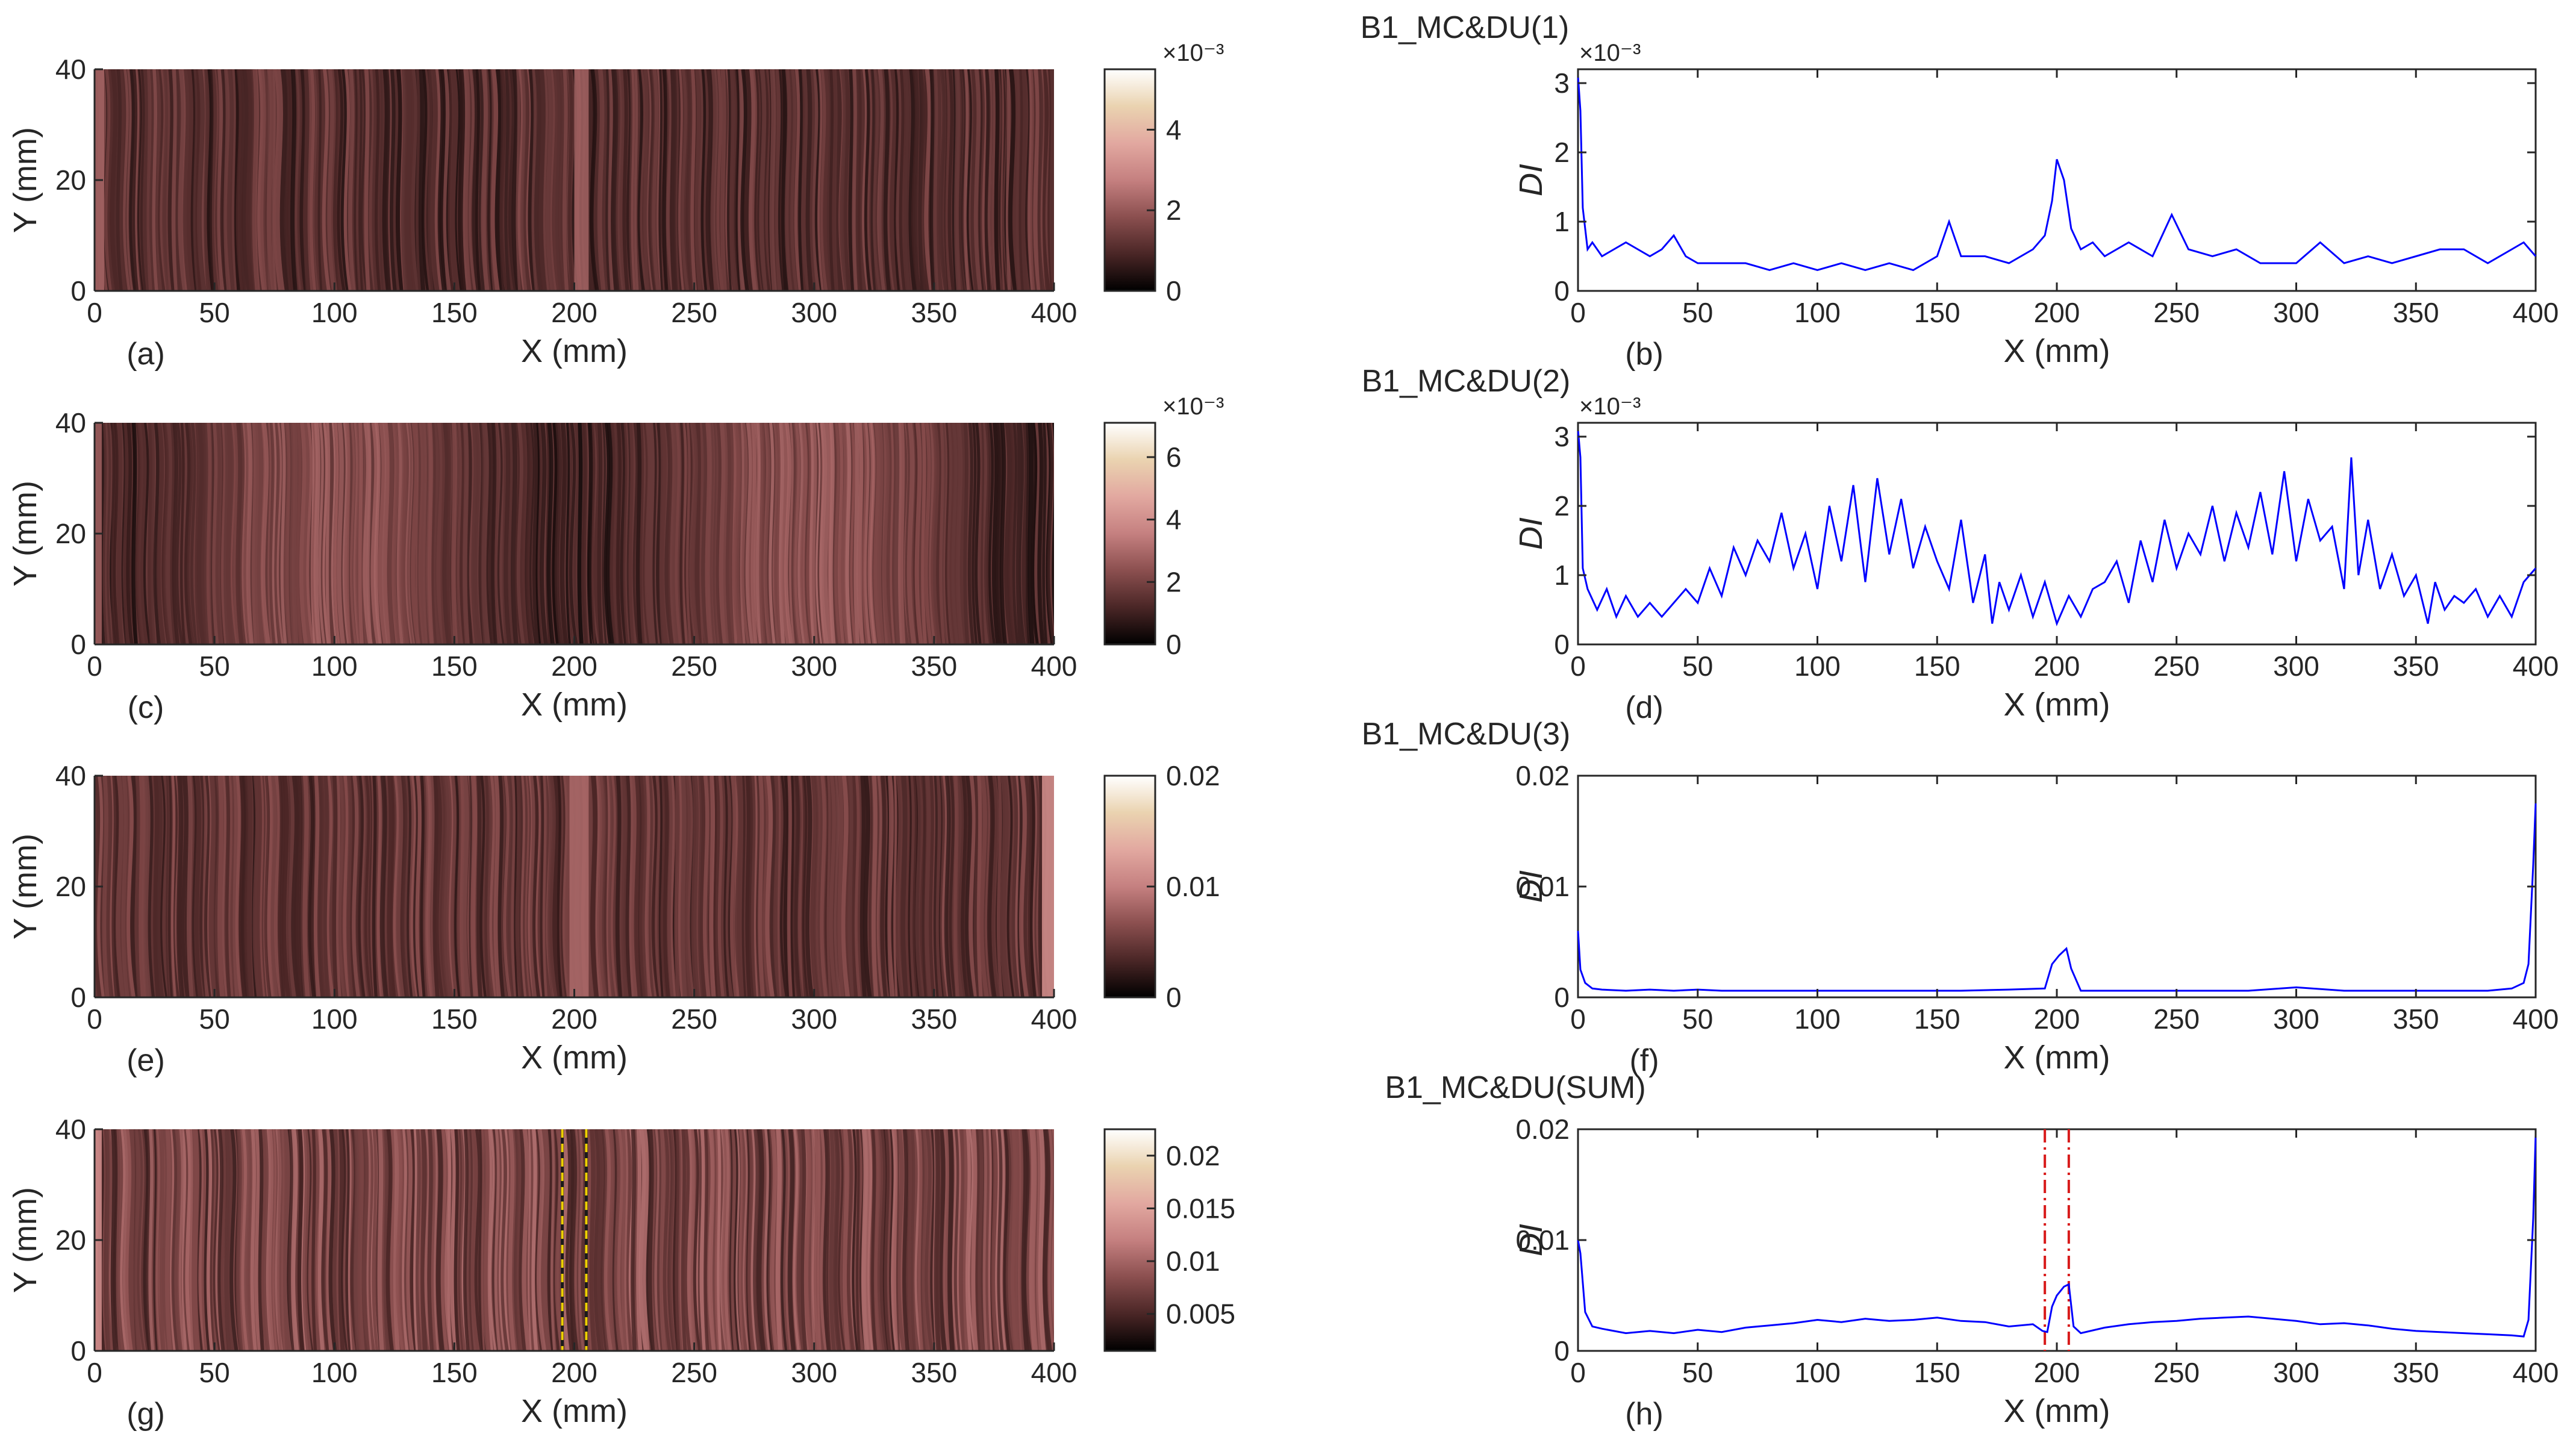 This screenshot has height=1437, width=2576. What do you see at coordinates (214, 1372) in the screenshot?
I see `heatmap-xtick-label: 50` at bounding box center [214, 1372].